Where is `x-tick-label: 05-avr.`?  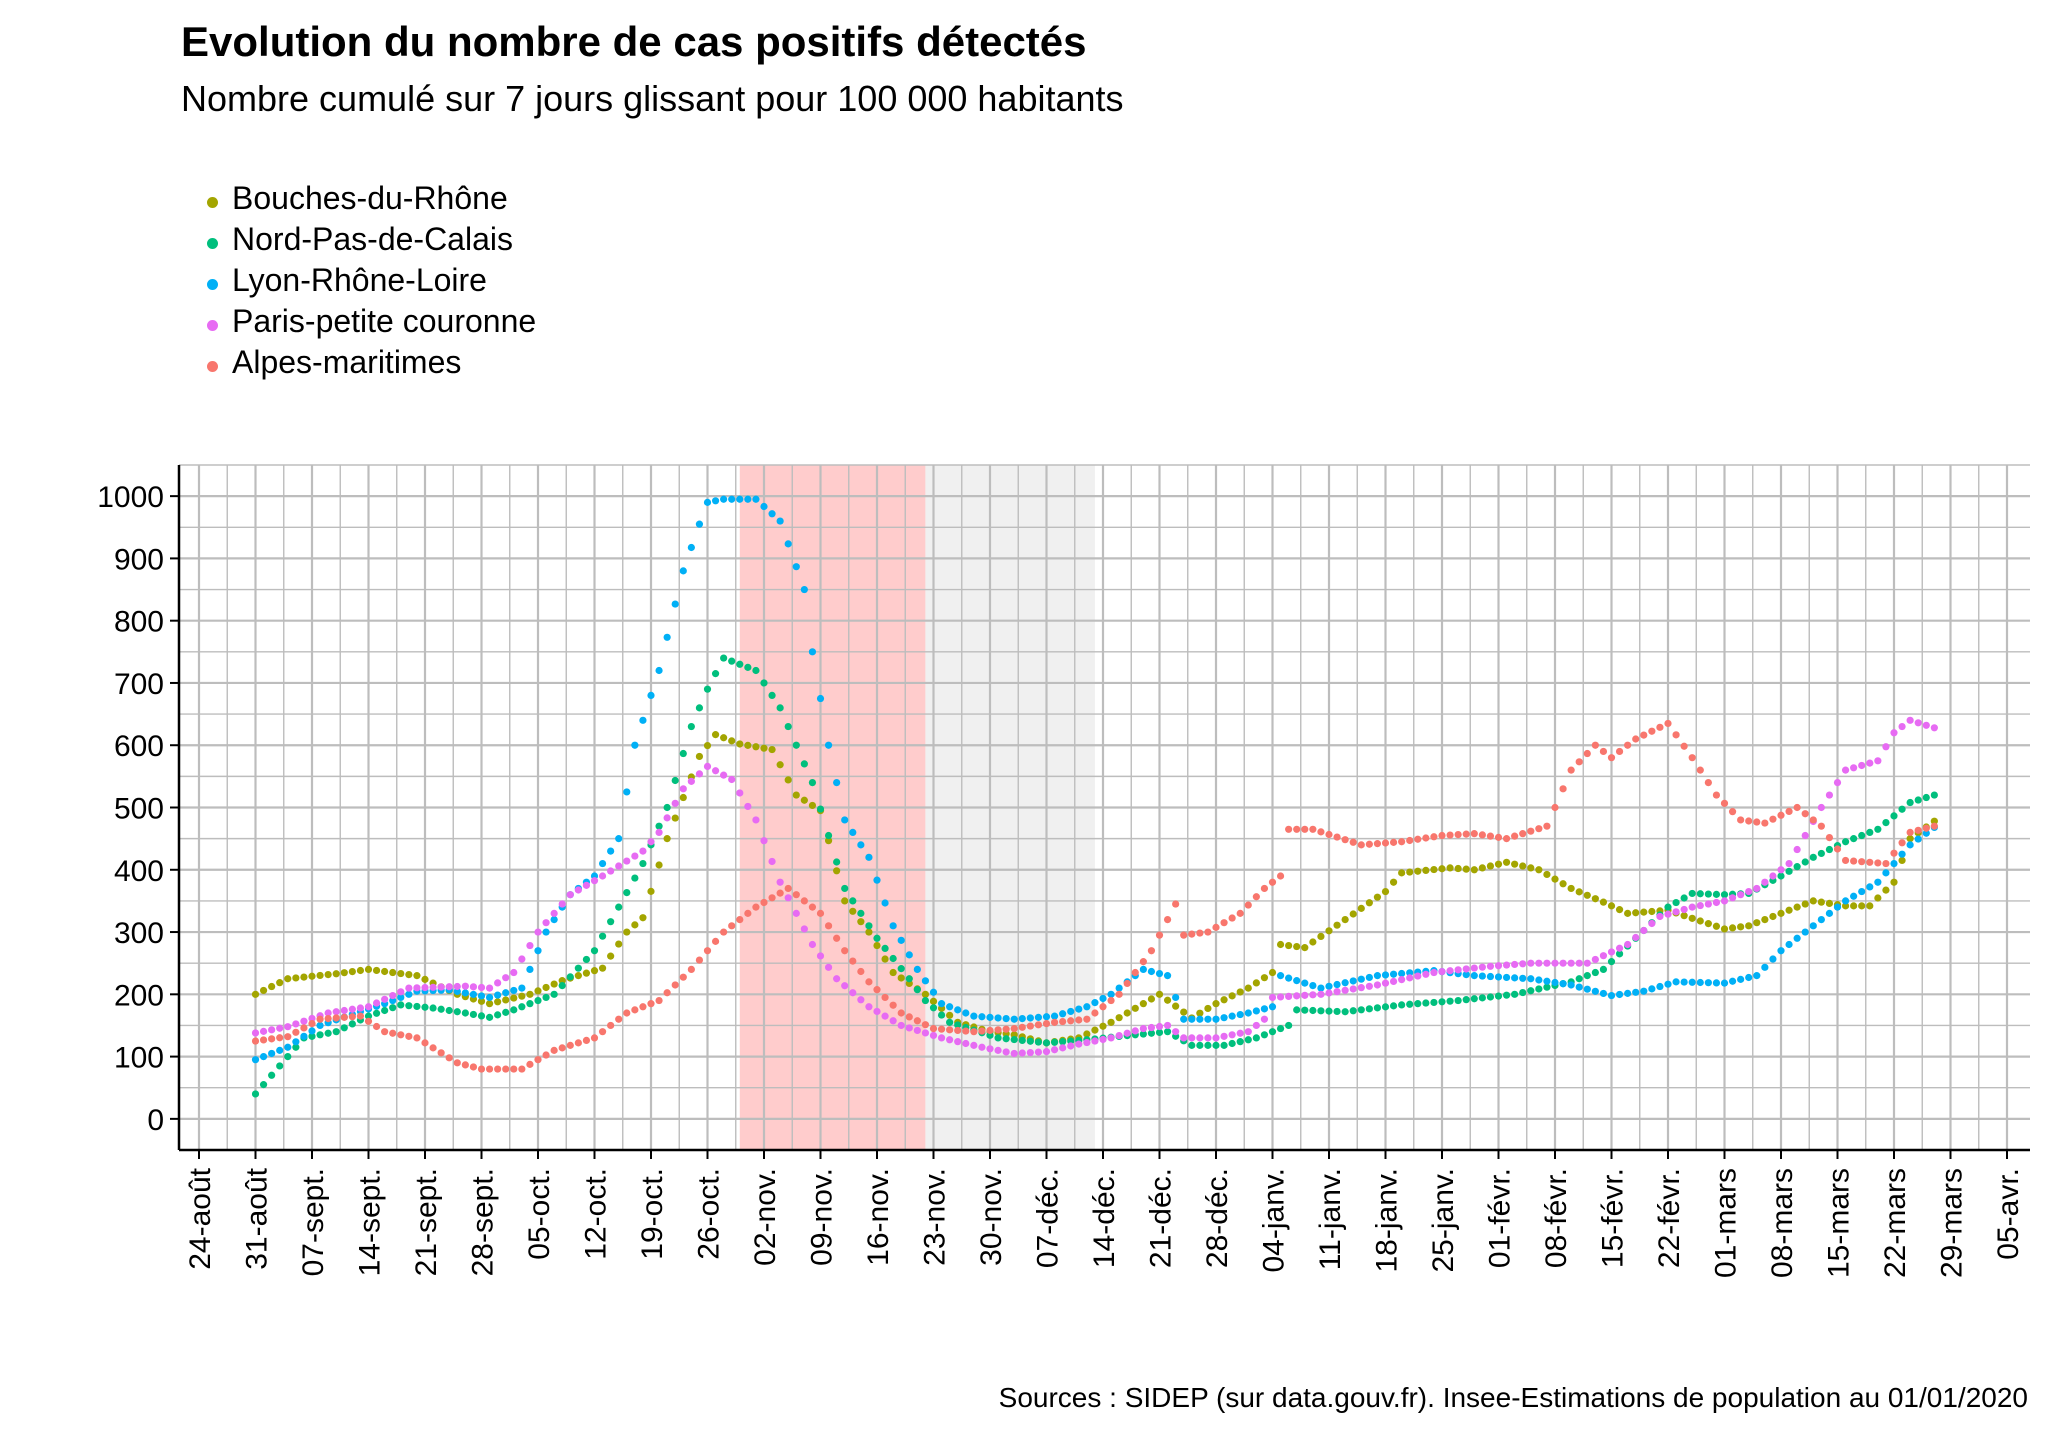
x-tick-label: 05-avr. is located at coordinates (2008, 1214).